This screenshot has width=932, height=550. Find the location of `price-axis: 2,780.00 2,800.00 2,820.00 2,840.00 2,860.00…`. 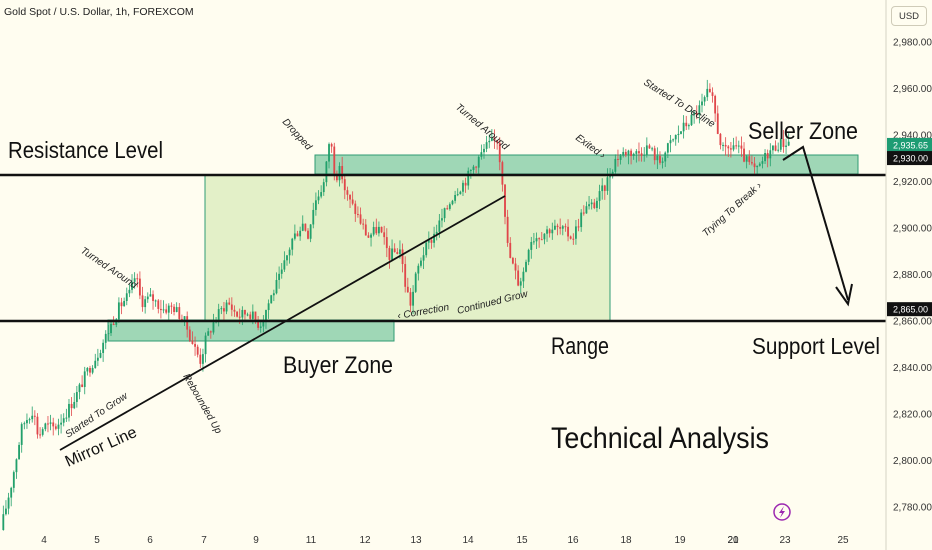

price-axis: 2,780.00 2,800.00 2,820.00 2,840.00 2,860.00… is located at coordinates (908, 275).